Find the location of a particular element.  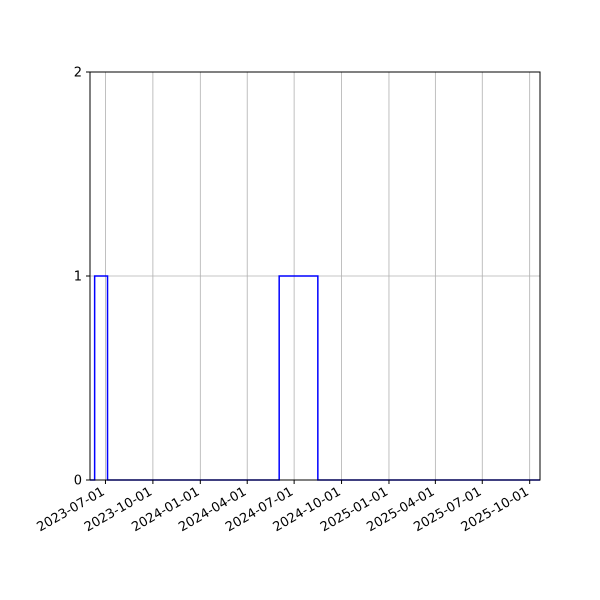

y-tick-label: 1 is located at coordinates (78, 277).